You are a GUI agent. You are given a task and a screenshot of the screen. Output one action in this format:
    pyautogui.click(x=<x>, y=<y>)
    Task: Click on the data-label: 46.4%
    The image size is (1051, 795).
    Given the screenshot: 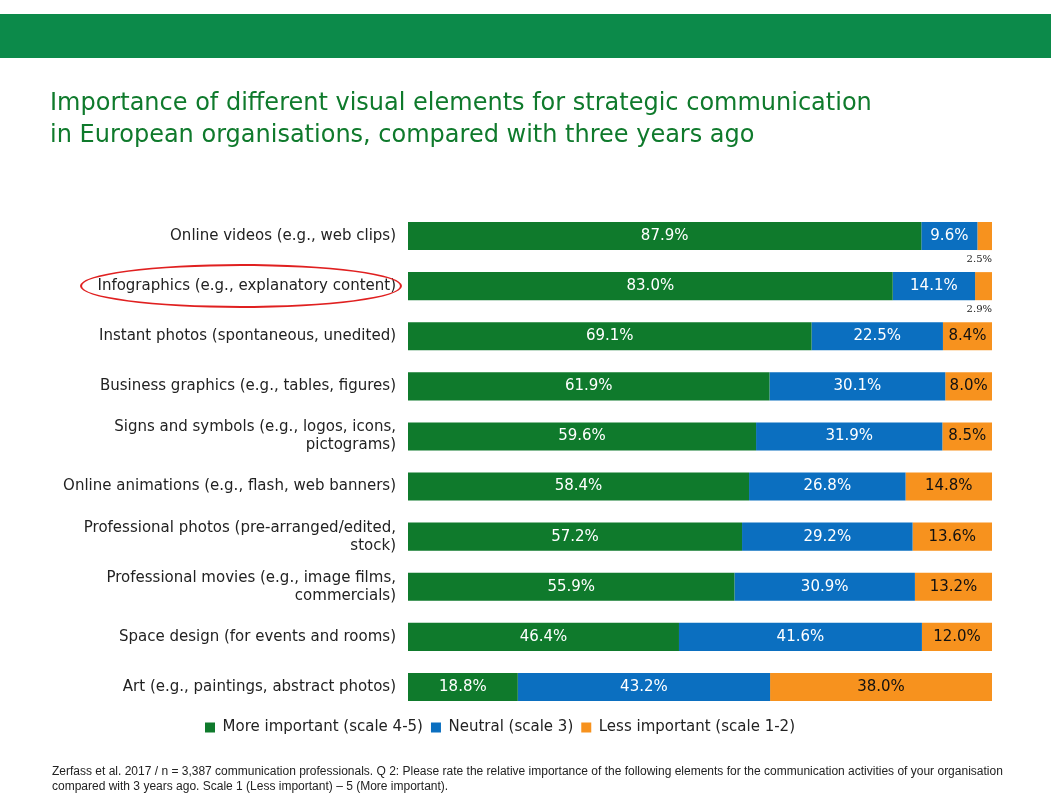 What is the action you would take?
    pyautogui.click(x=543, y=635)
    